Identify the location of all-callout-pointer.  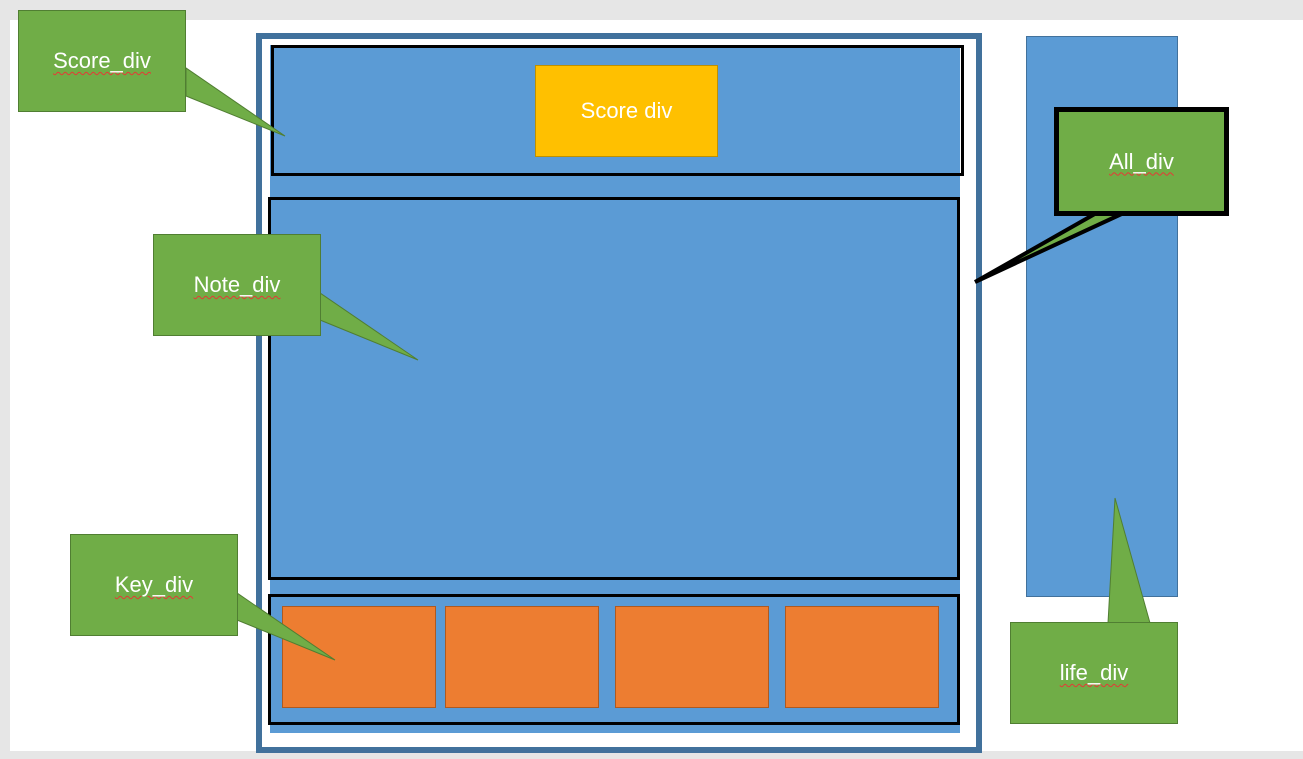
(1051, 246).